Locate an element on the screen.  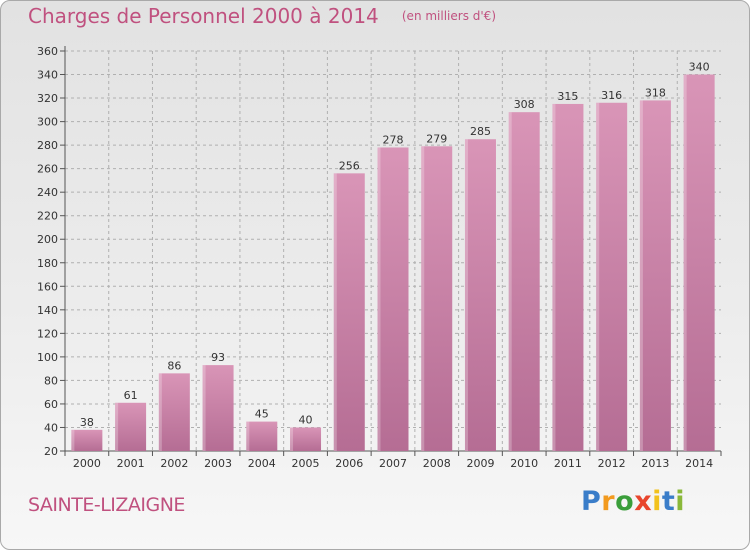
x-tick-label: 2014 is located at coordinates (699, 463).